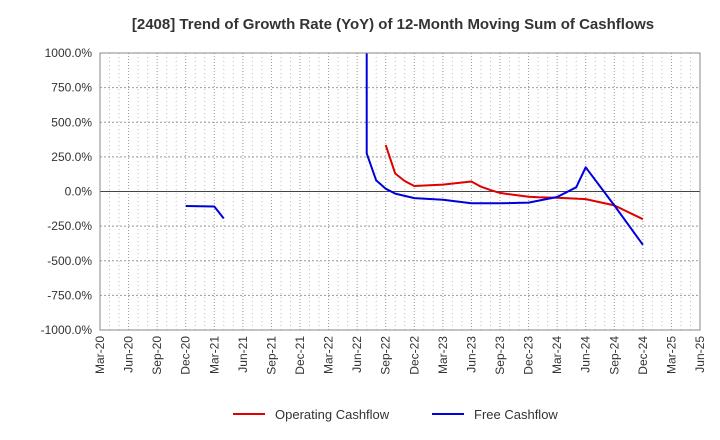 Image resolution: width=720 pixels, height=440 pixels. I want to click on x-tick-label: Mar-24, so click(557, 355).